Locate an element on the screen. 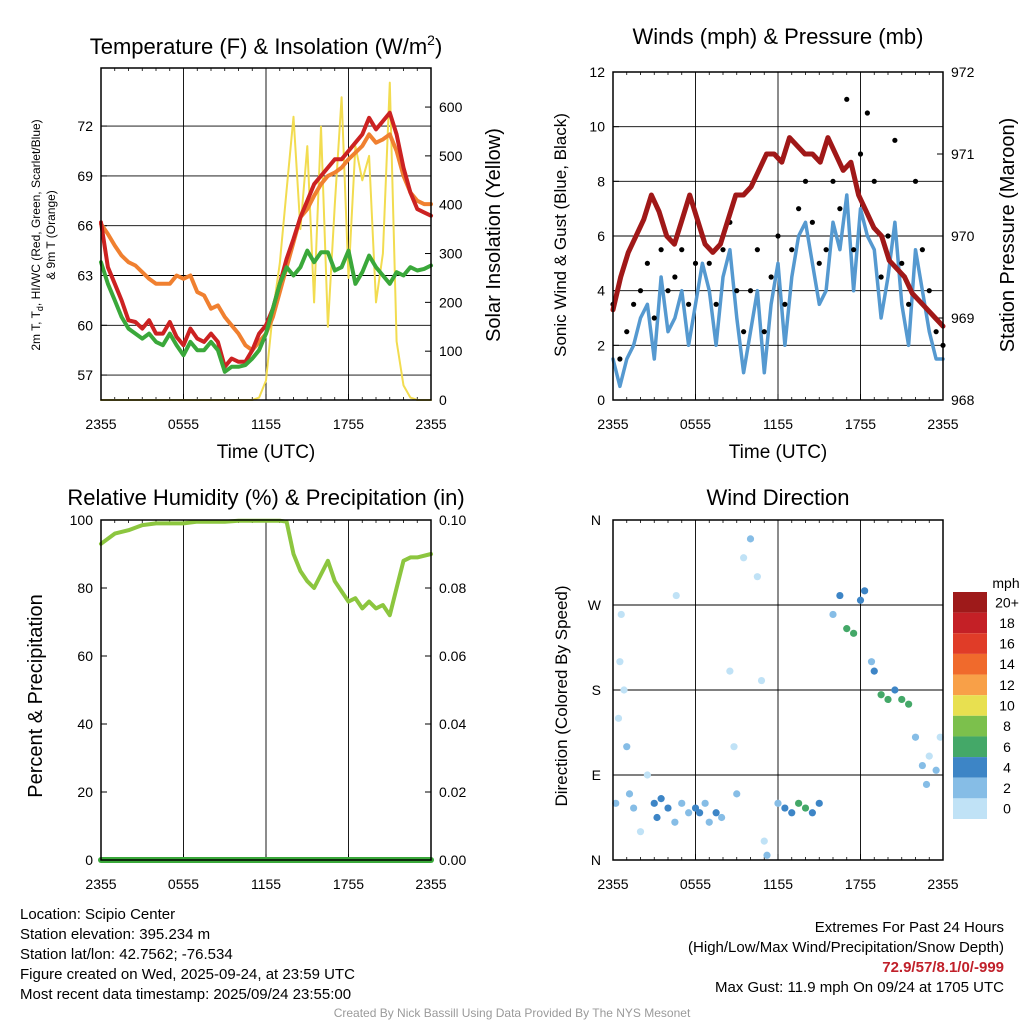  legend-title: mph is located at coordinates (1005, 583).